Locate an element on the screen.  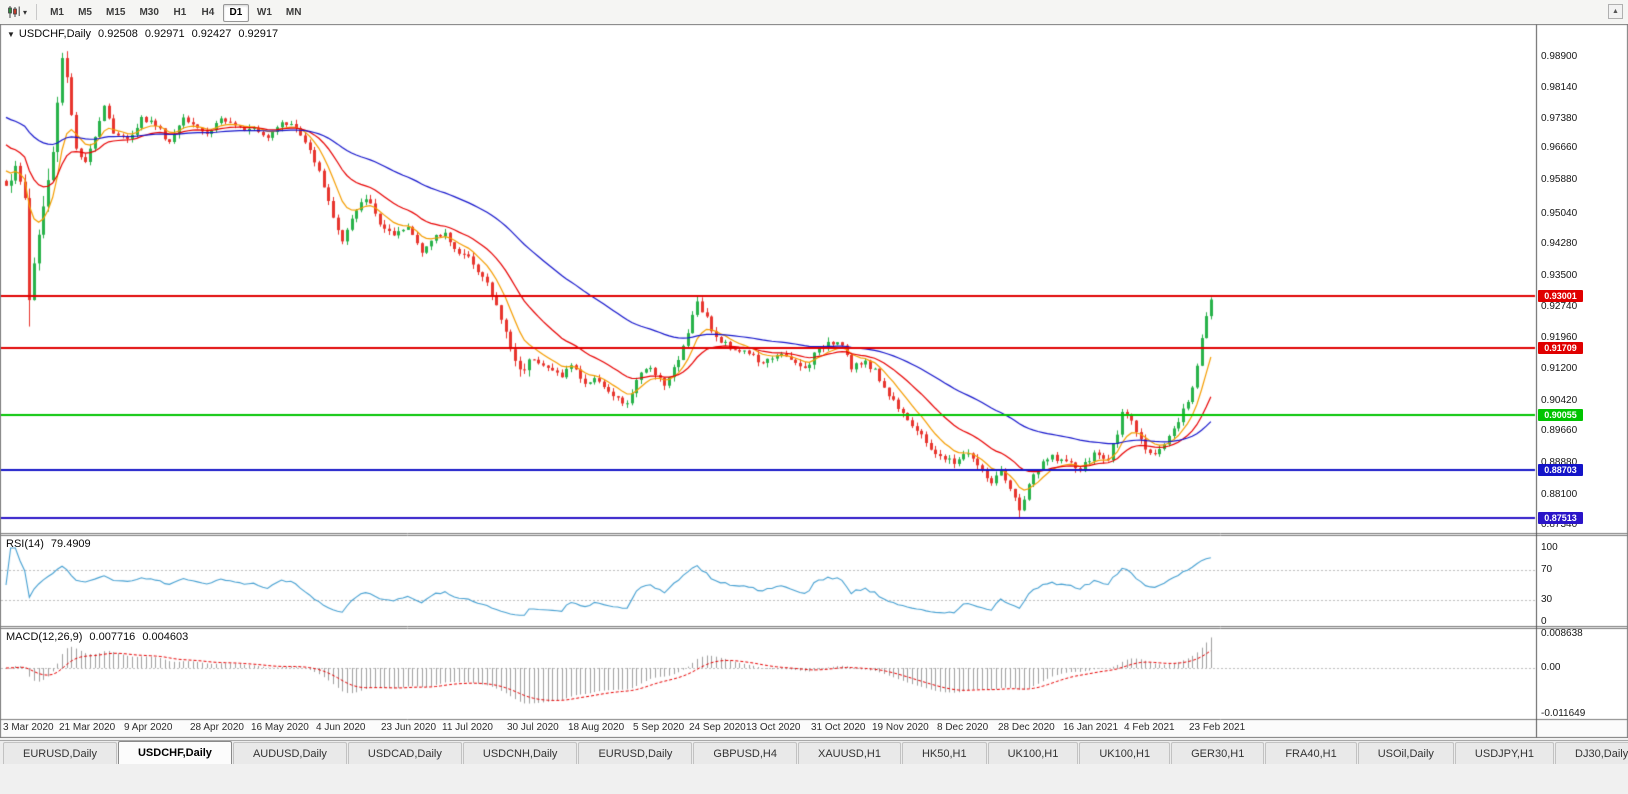
date-axis-label: 21 Mar 2020 is located at coordinates (87, 727).